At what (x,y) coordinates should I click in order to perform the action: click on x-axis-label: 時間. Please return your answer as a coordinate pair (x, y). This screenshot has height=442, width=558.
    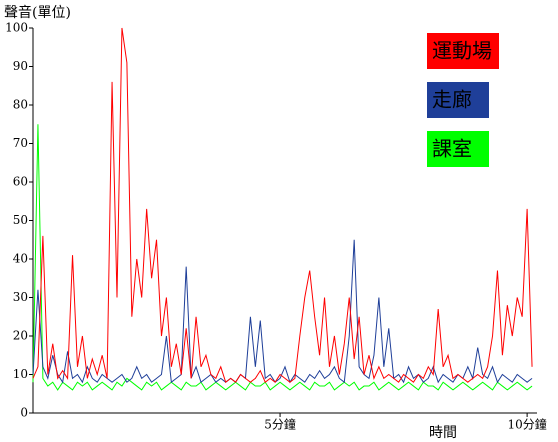
    Looking at the image, I should click on (443, 433).